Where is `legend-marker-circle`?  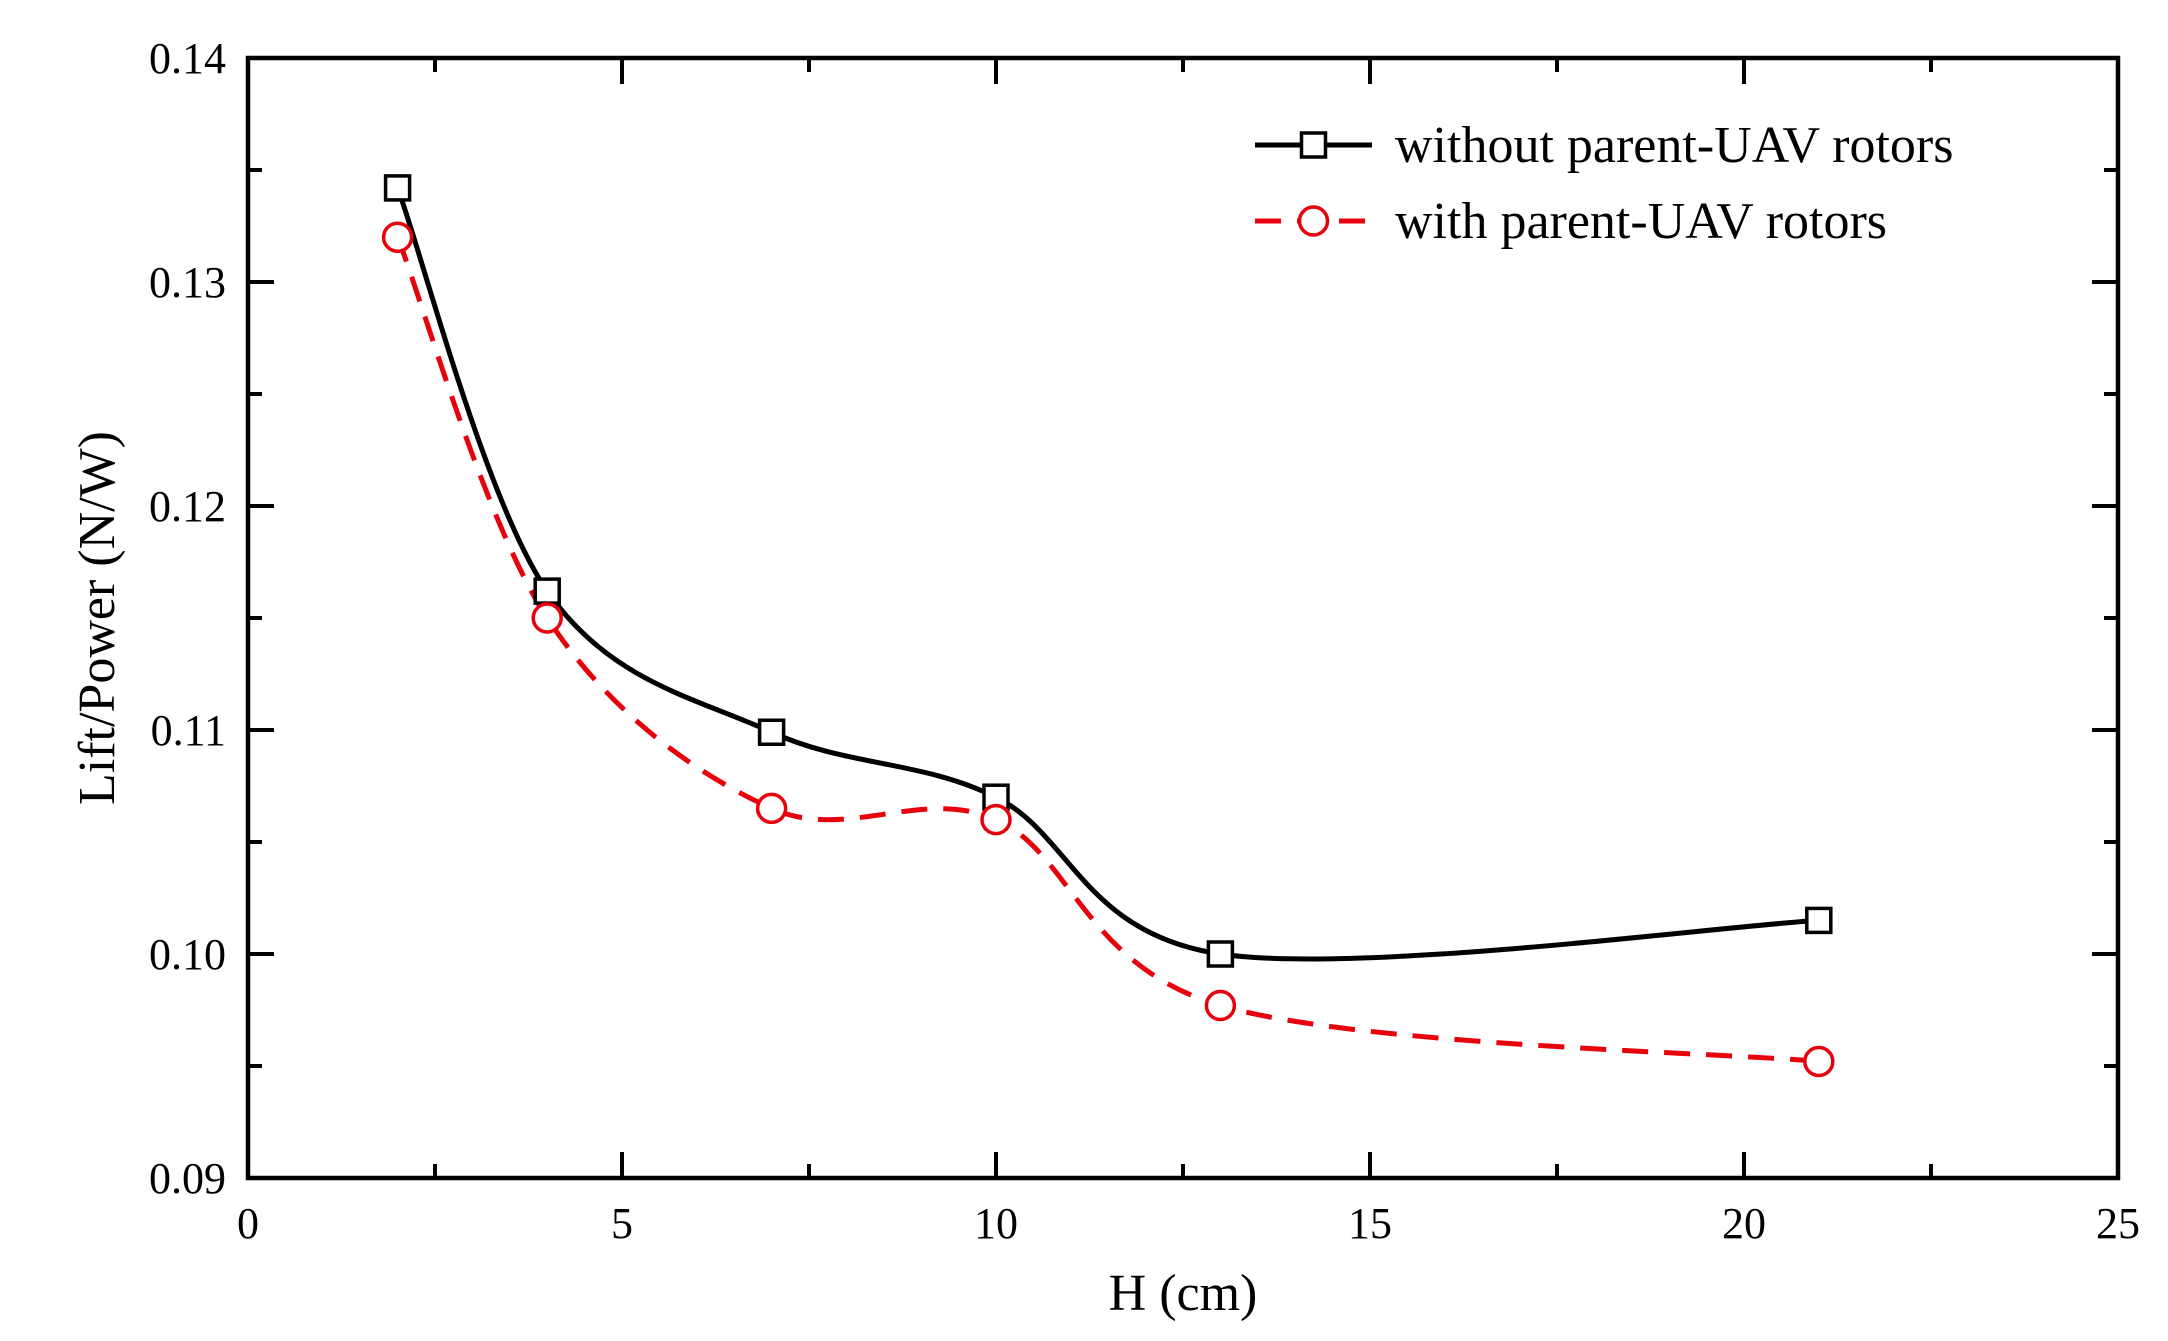 legend-marker-circle is located at coordinates (1313, 221).